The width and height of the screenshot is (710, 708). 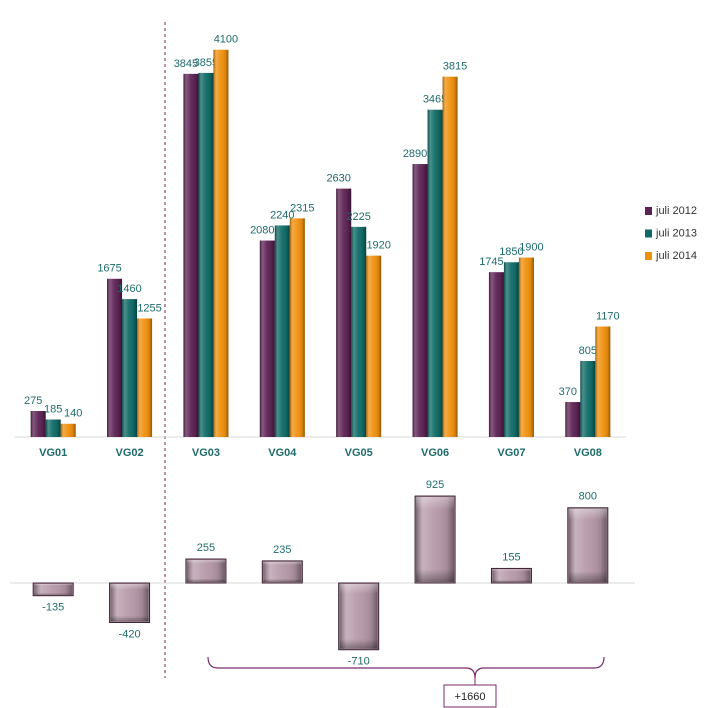 What do you see at coordinates (282, 453) in the screenshot?
I see `x-tick-label: VG04` at bounding box center [282, 453].